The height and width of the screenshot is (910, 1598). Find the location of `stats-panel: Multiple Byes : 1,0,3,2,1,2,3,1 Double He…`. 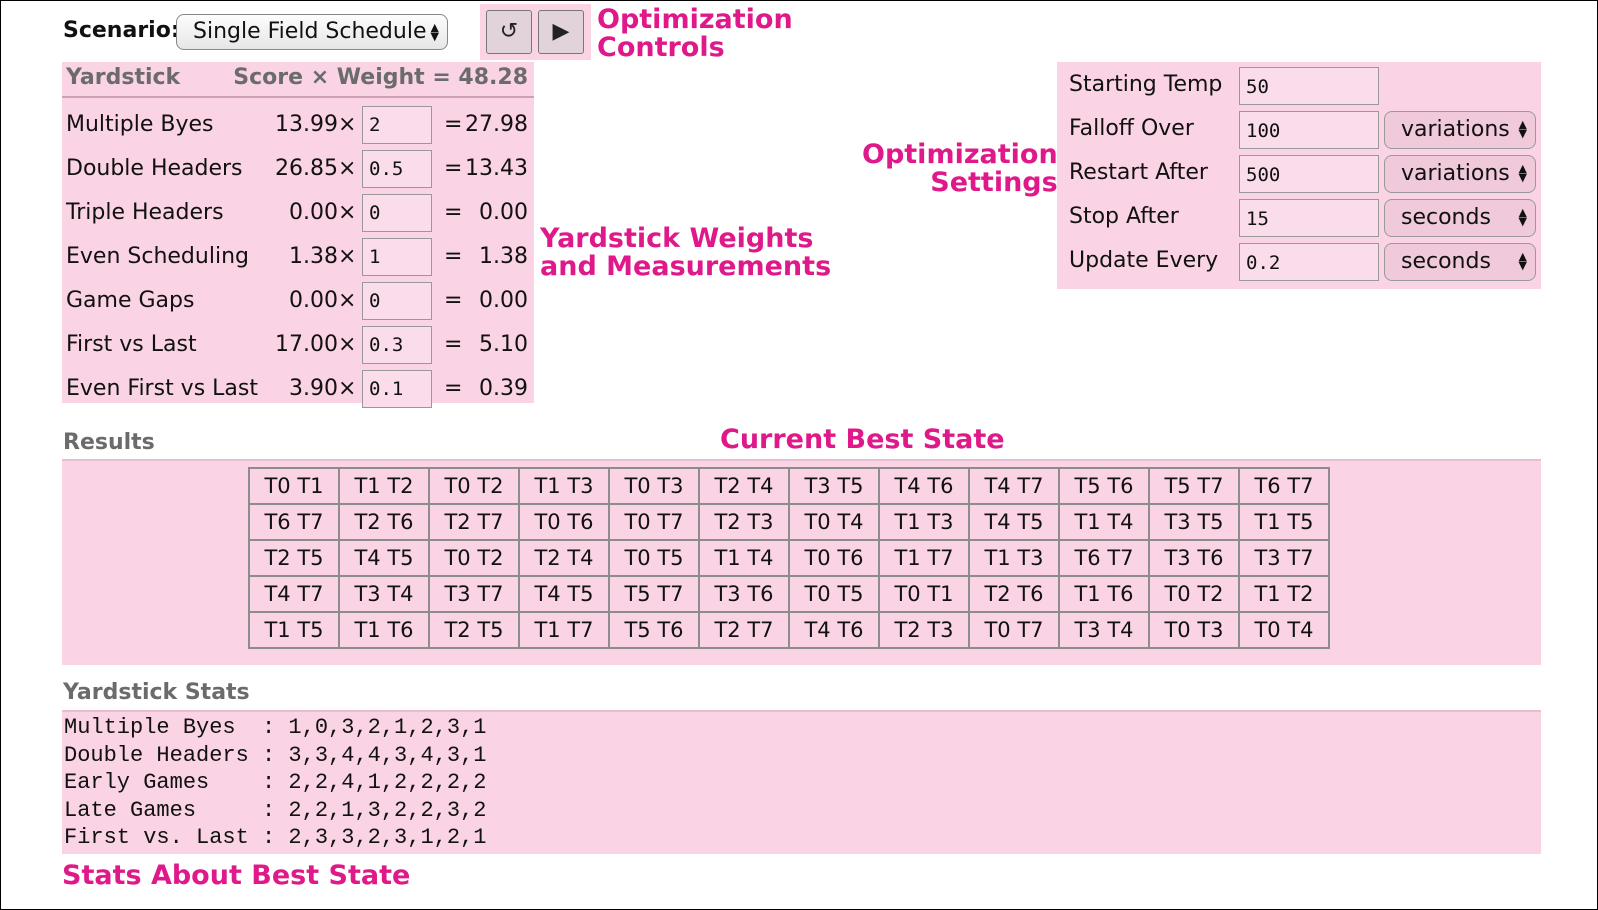

stats-panel: Multiple Byes : 1,0,3,2,1,2,3,1 Double He… is located at coordinates (801, 782).